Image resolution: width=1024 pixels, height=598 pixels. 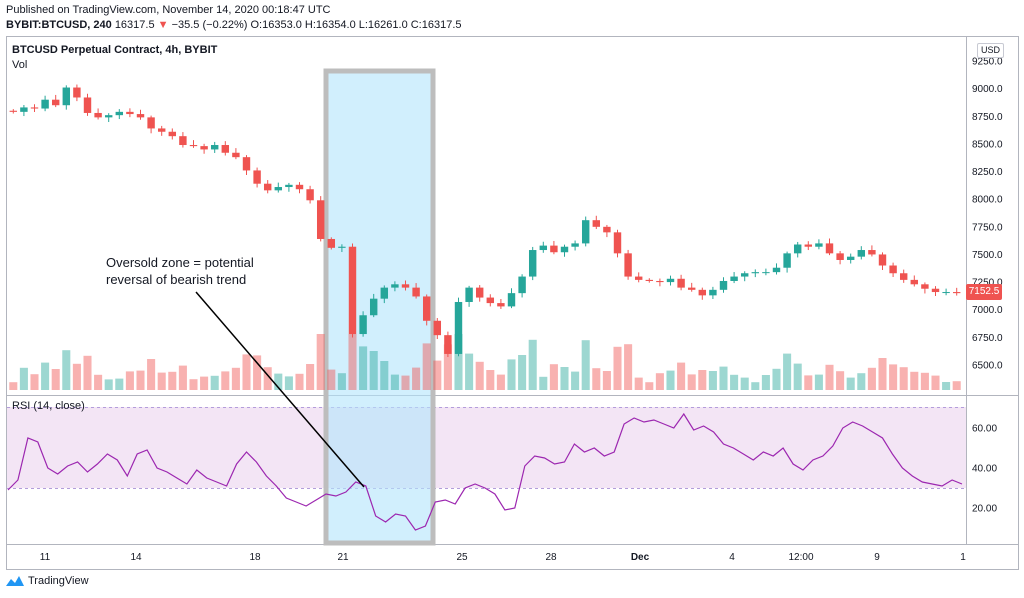 I want to click on symbol-label: BYBIT:BTCUSD, 240, so click(x=59, y=25).